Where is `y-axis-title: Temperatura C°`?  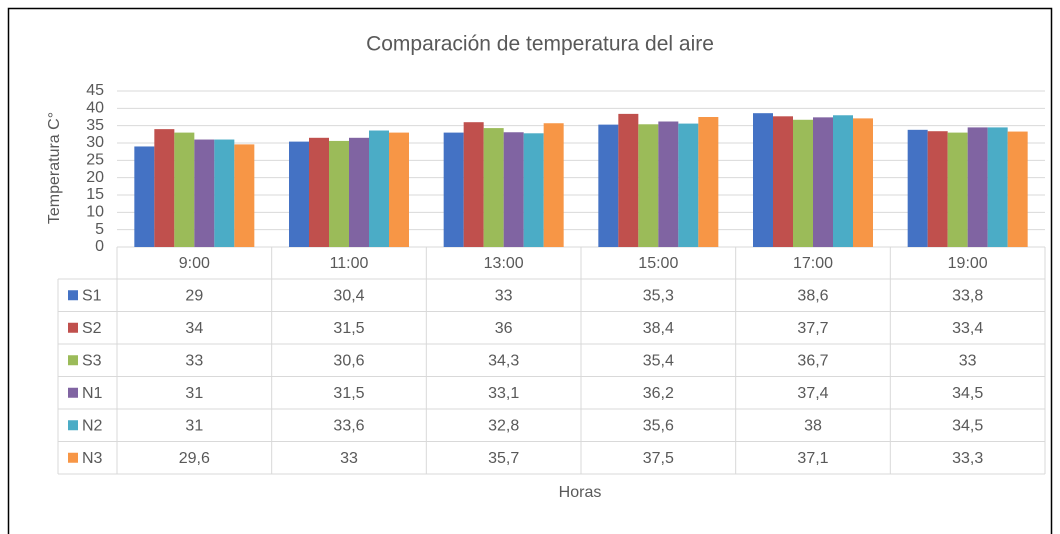 y-axis-title: Temperatura C° is located at coordinates (54, 168).